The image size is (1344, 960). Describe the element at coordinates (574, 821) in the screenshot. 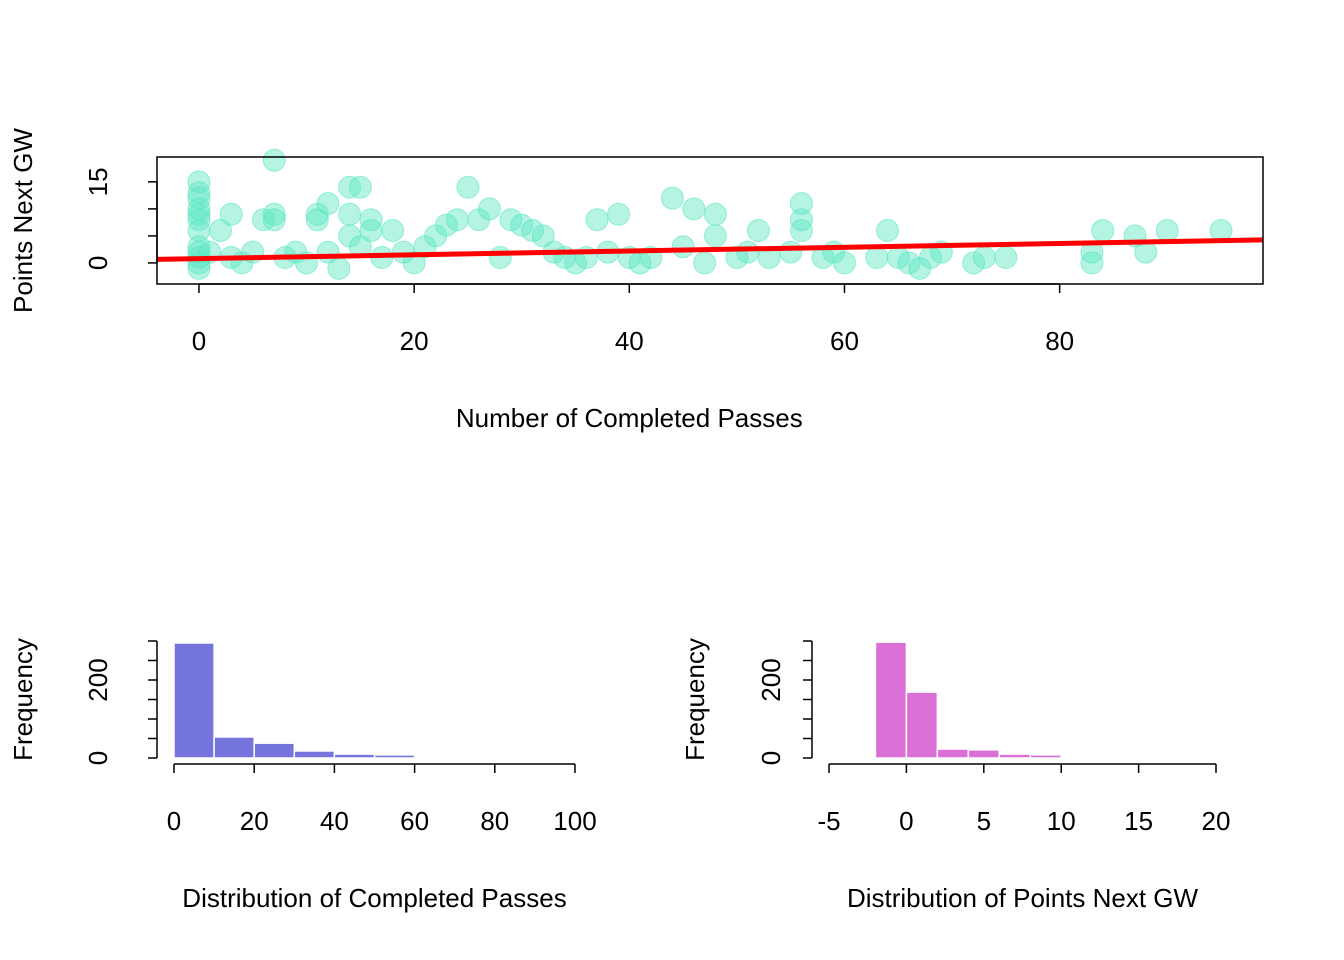

I see `x-tick-label: 100` at that location.